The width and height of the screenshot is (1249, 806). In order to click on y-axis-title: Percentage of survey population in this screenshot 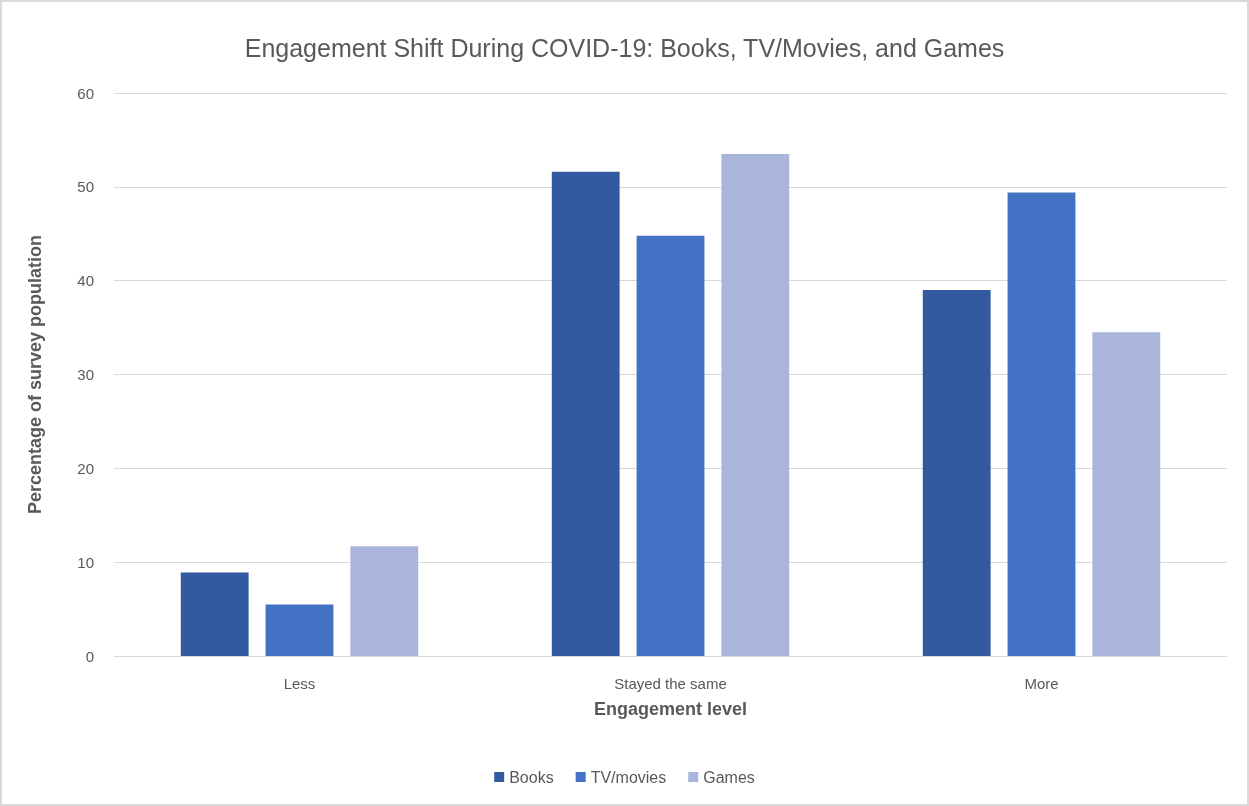, I will do `click(35, 374)`.